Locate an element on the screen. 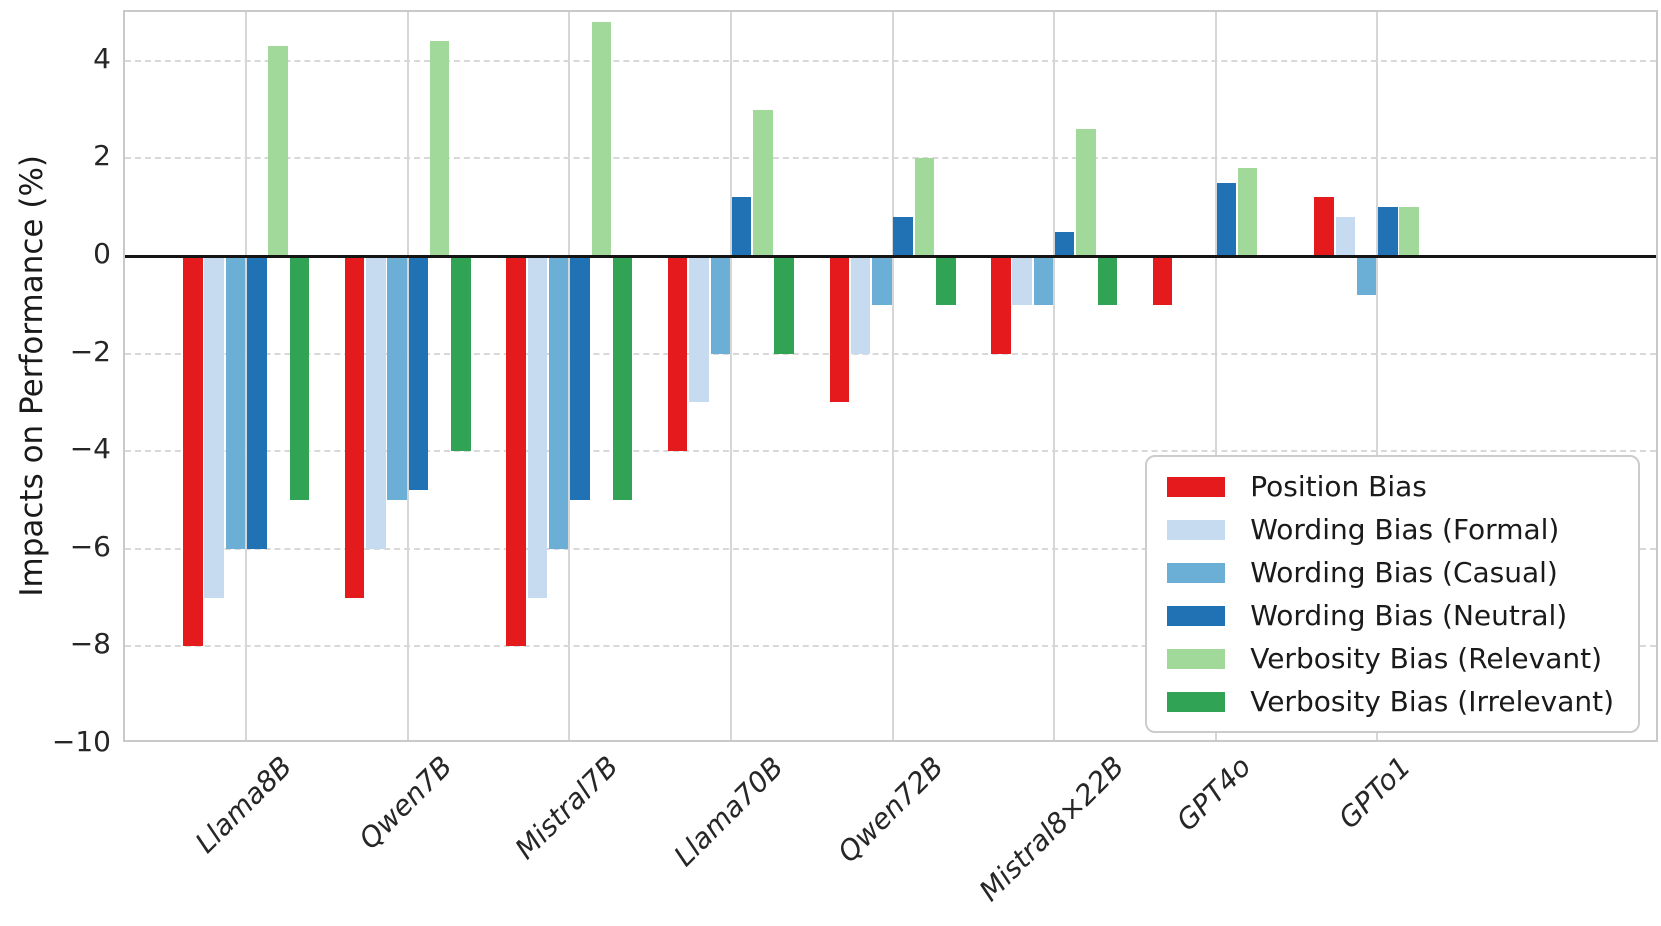 The width and height of the screenshot is (1661, 926). bar-position-bias-mistral7b is located at coordinates (516, 451).